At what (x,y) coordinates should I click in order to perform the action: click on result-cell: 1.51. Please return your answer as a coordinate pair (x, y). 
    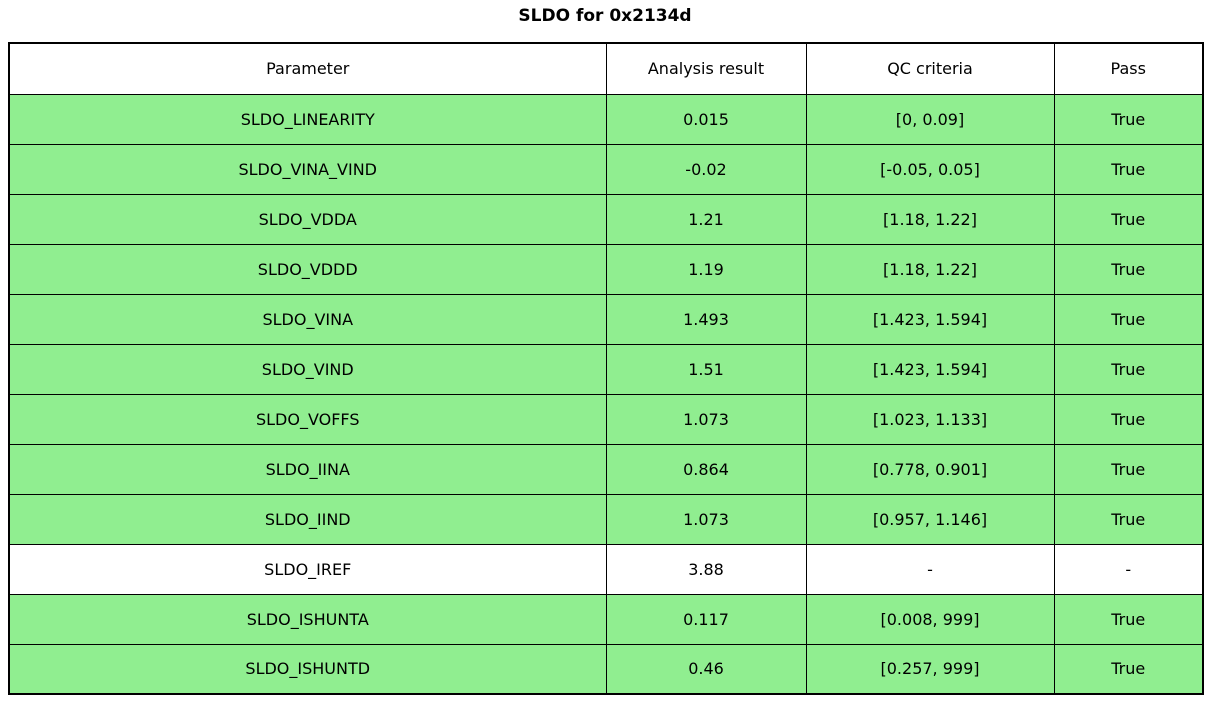
    Looking at the image, I should click on (706, 369).